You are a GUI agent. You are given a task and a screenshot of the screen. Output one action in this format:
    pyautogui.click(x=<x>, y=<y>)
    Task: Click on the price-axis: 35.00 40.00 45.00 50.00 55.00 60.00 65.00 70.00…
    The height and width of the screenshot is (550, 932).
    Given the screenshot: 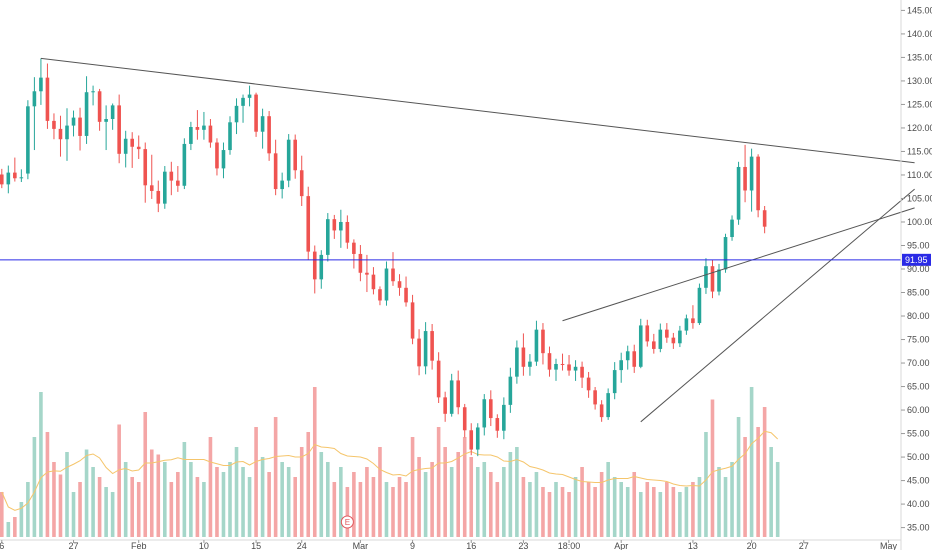 What is the action you would take?
    pyautogui.click(x=916, y=275)
    